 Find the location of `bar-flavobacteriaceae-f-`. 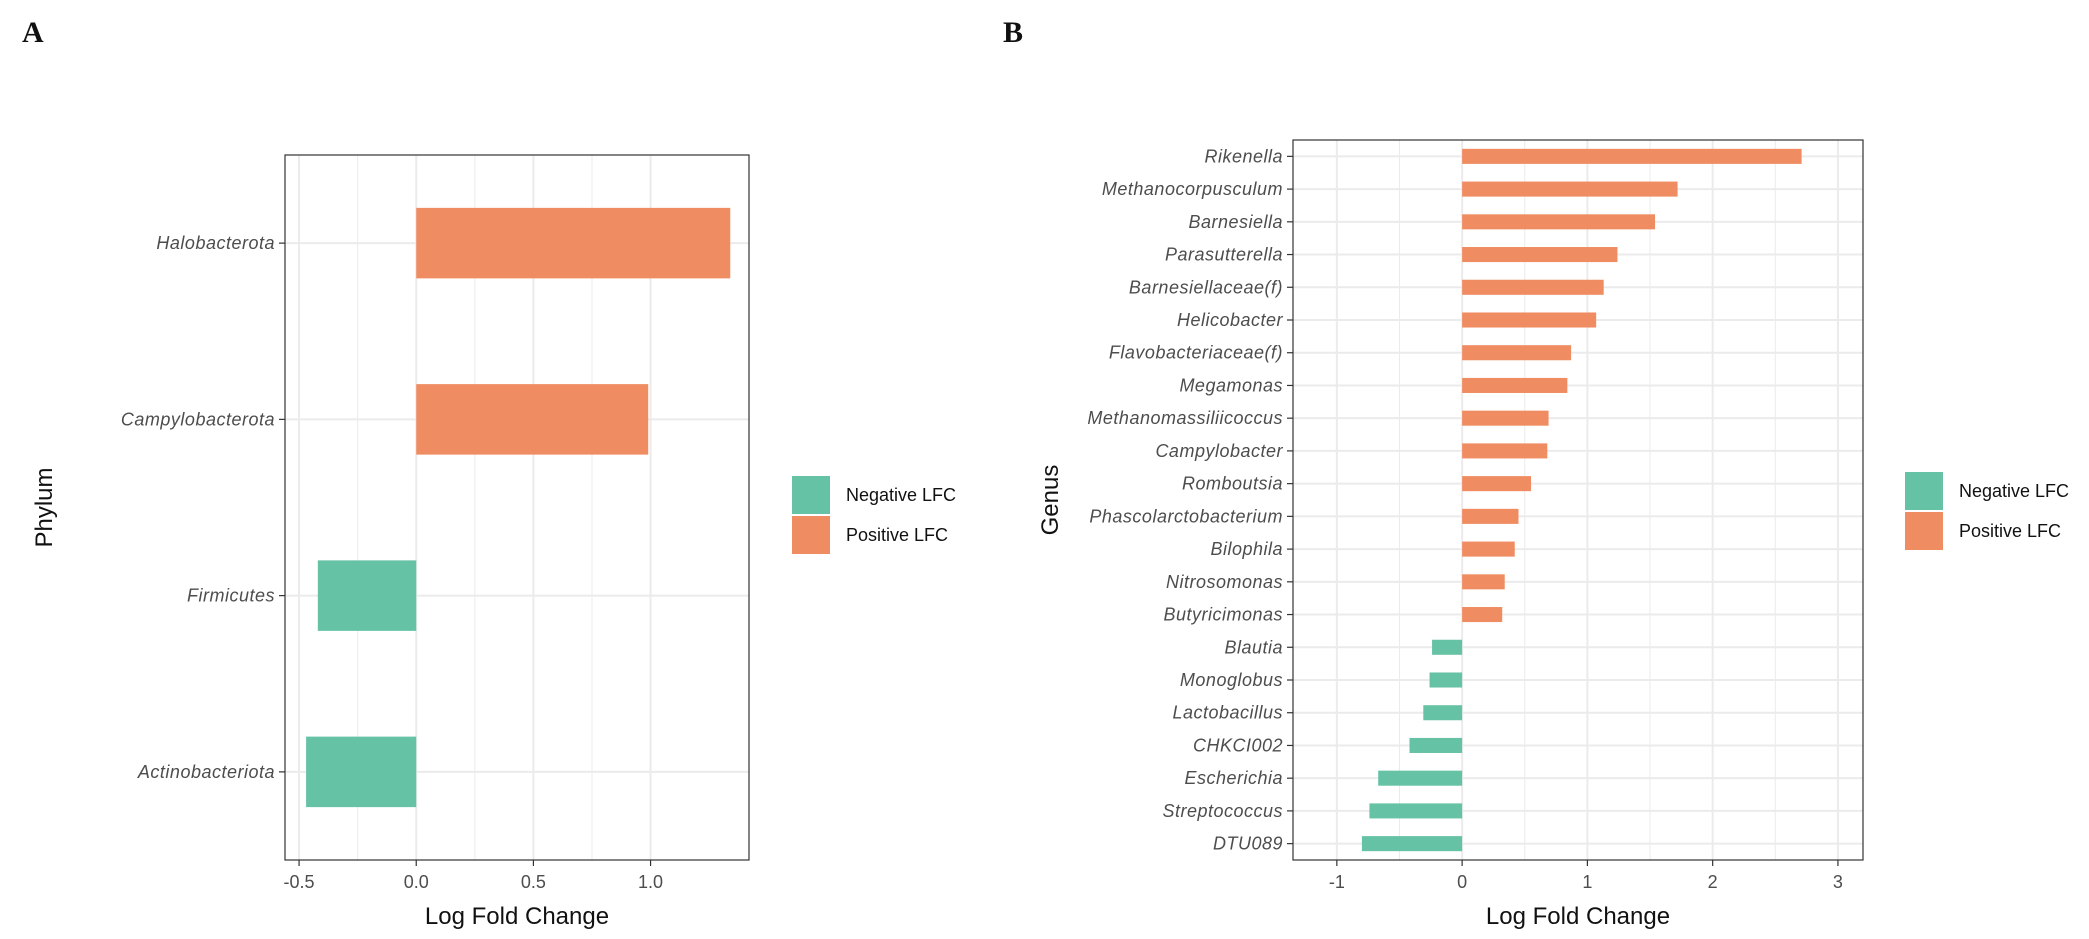

bar-flavobacteriaceae-f- is located at coordinates (1517, 353).